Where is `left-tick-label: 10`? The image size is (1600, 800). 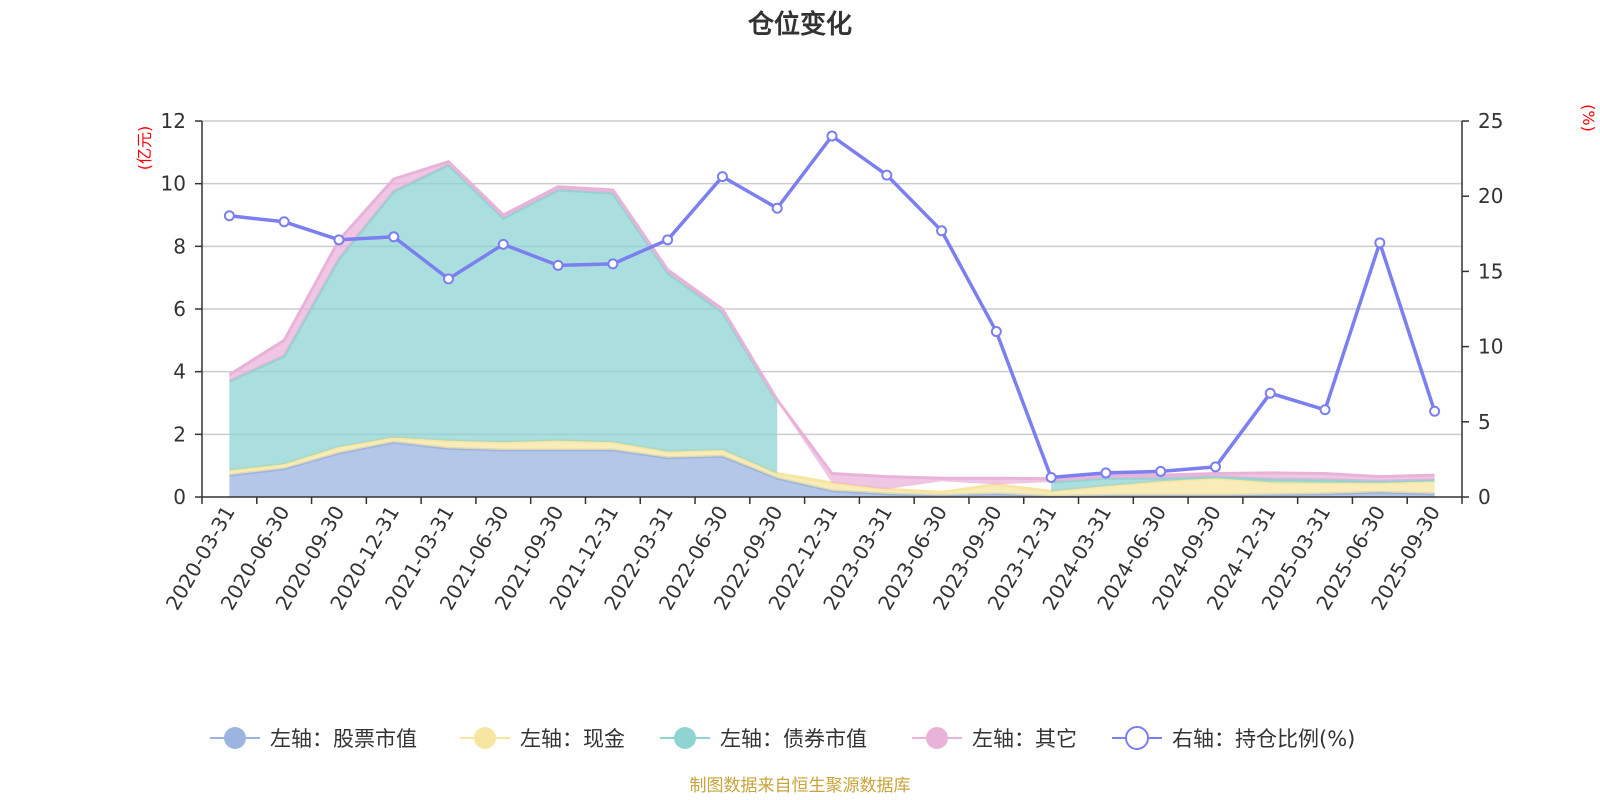 left-tick-label: 10 is located at coordinates (173, 184).